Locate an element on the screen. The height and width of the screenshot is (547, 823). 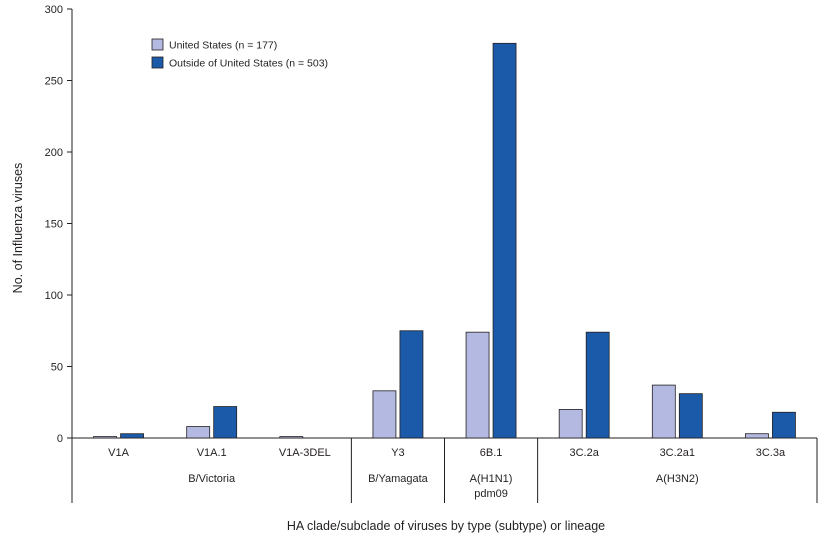
category-label: 3C.2a1 is located at coordinates (677, 453).